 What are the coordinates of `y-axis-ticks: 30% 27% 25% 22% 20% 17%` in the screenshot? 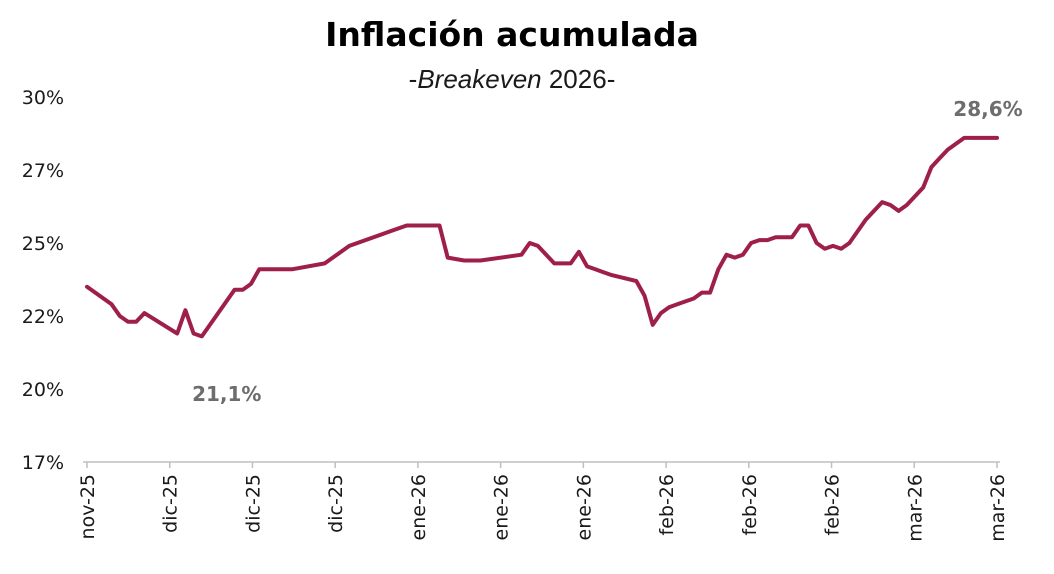 It's located at (43, 280).